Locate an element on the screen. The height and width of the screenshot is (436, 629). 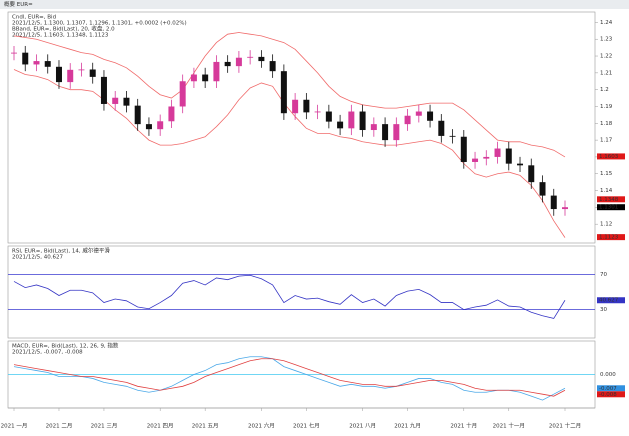
value-marker-label: 40.627 is located at coordinates (609, 301).